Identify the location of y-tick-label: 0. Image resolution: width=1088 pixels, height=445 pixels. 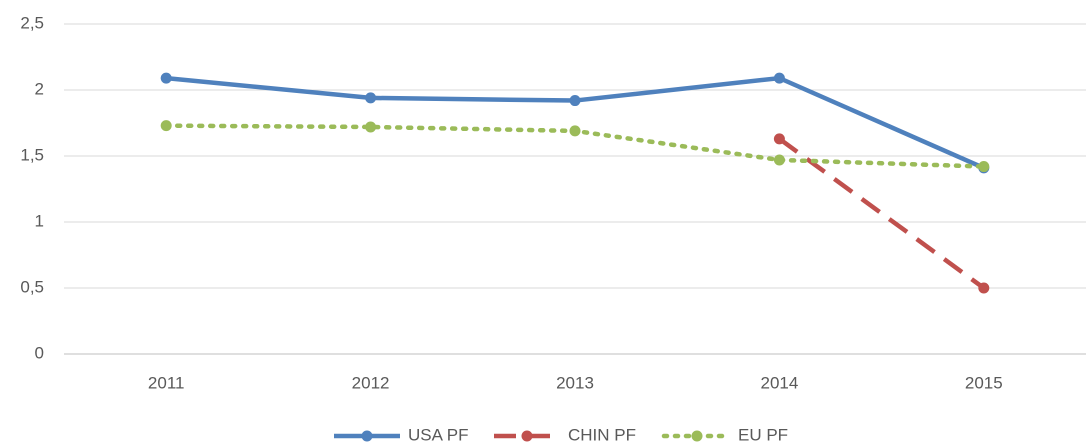
(39, 352).